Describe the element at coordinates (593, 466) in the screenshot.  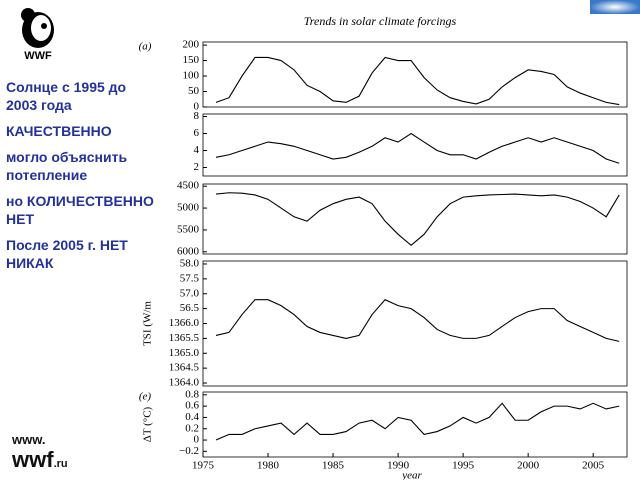
I see `x-tick-label: 2005` at that location.